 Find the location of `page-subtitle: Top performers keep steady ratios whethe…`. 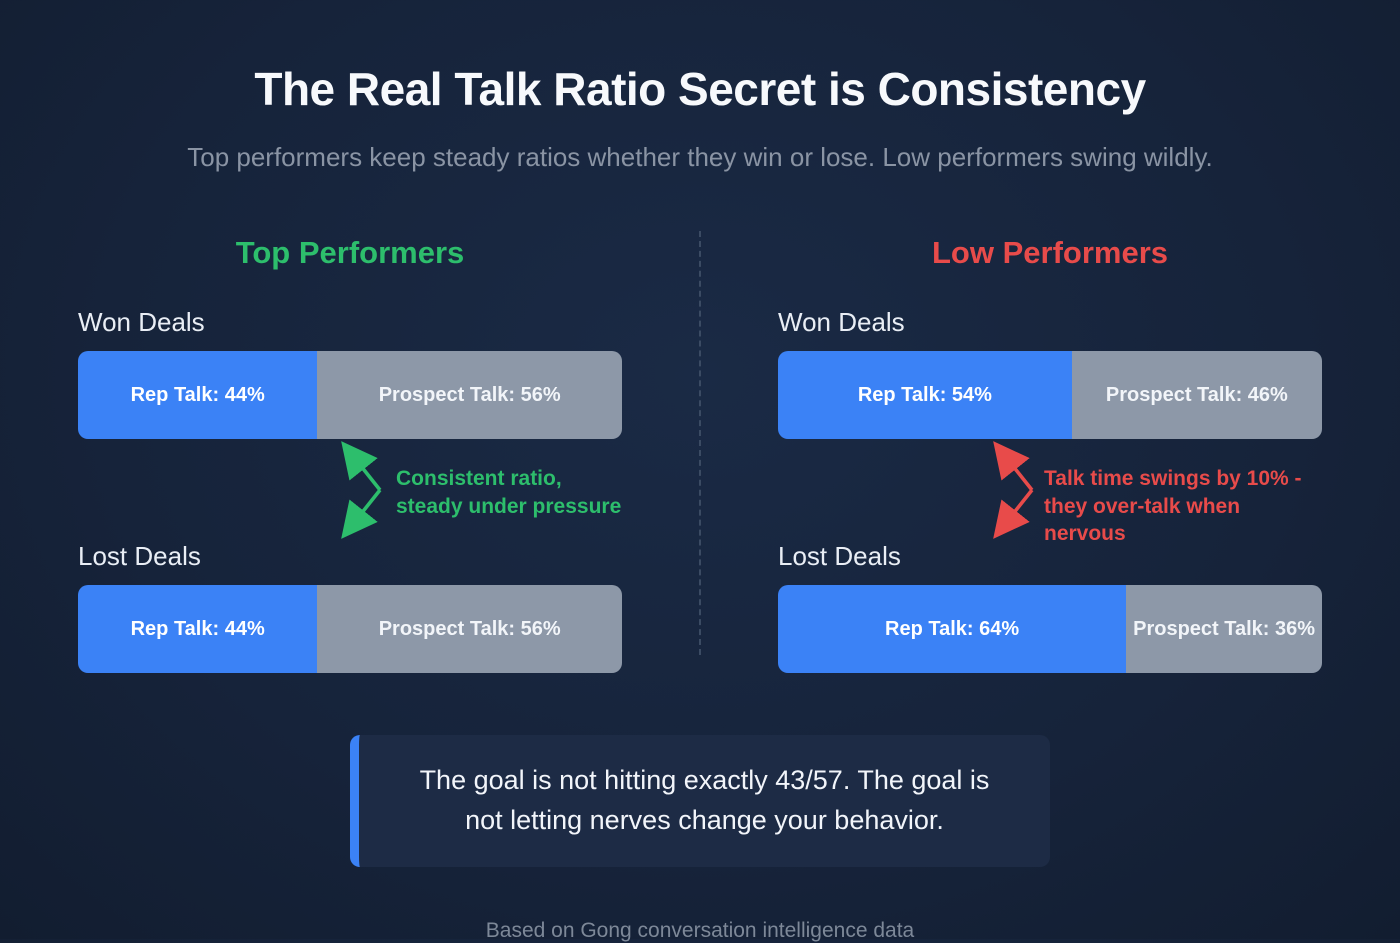

page-subtitle: Top performers keep steady ratios whethe… is located at coordinates (700, 157).